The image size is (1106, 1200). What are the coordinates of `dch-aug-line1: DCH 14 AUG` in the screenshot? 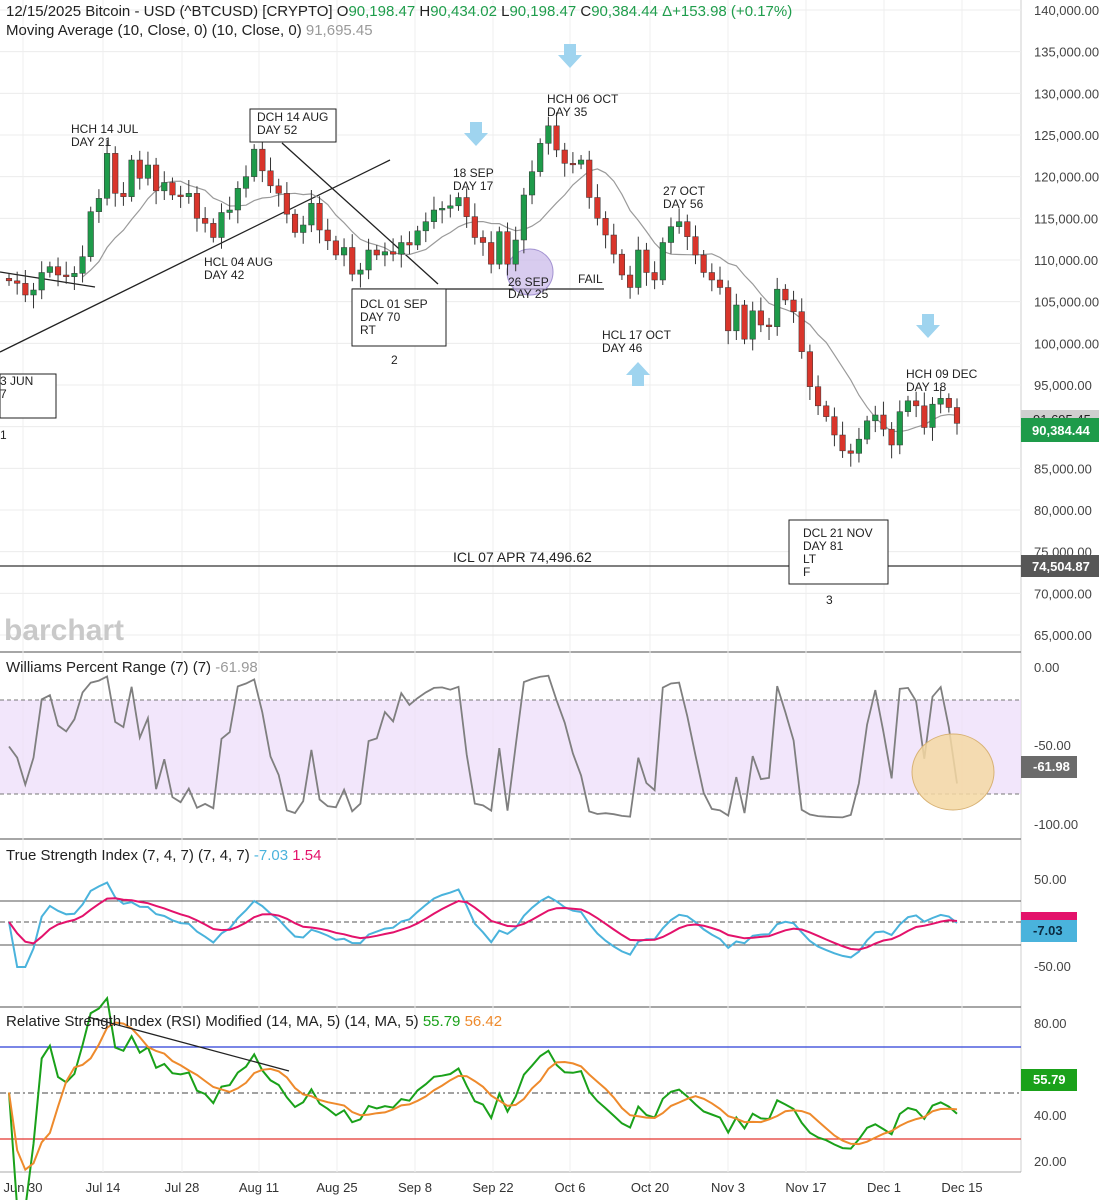 It's located at (292, 117).